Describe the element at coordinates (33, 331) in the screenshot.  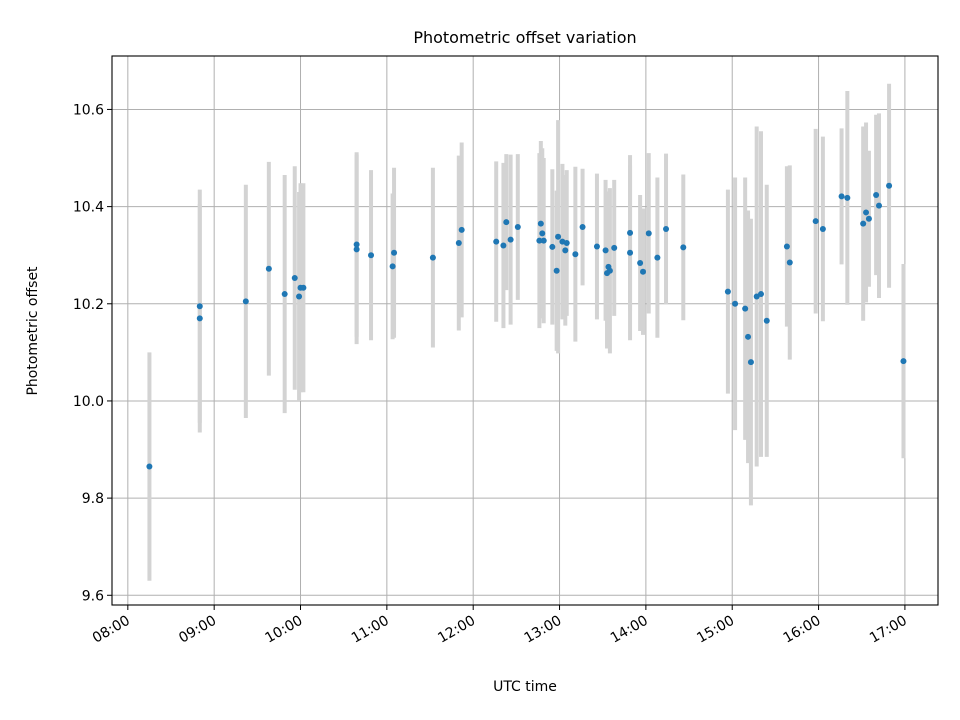
I see `y-axis-label: Photometric offset` at that location.